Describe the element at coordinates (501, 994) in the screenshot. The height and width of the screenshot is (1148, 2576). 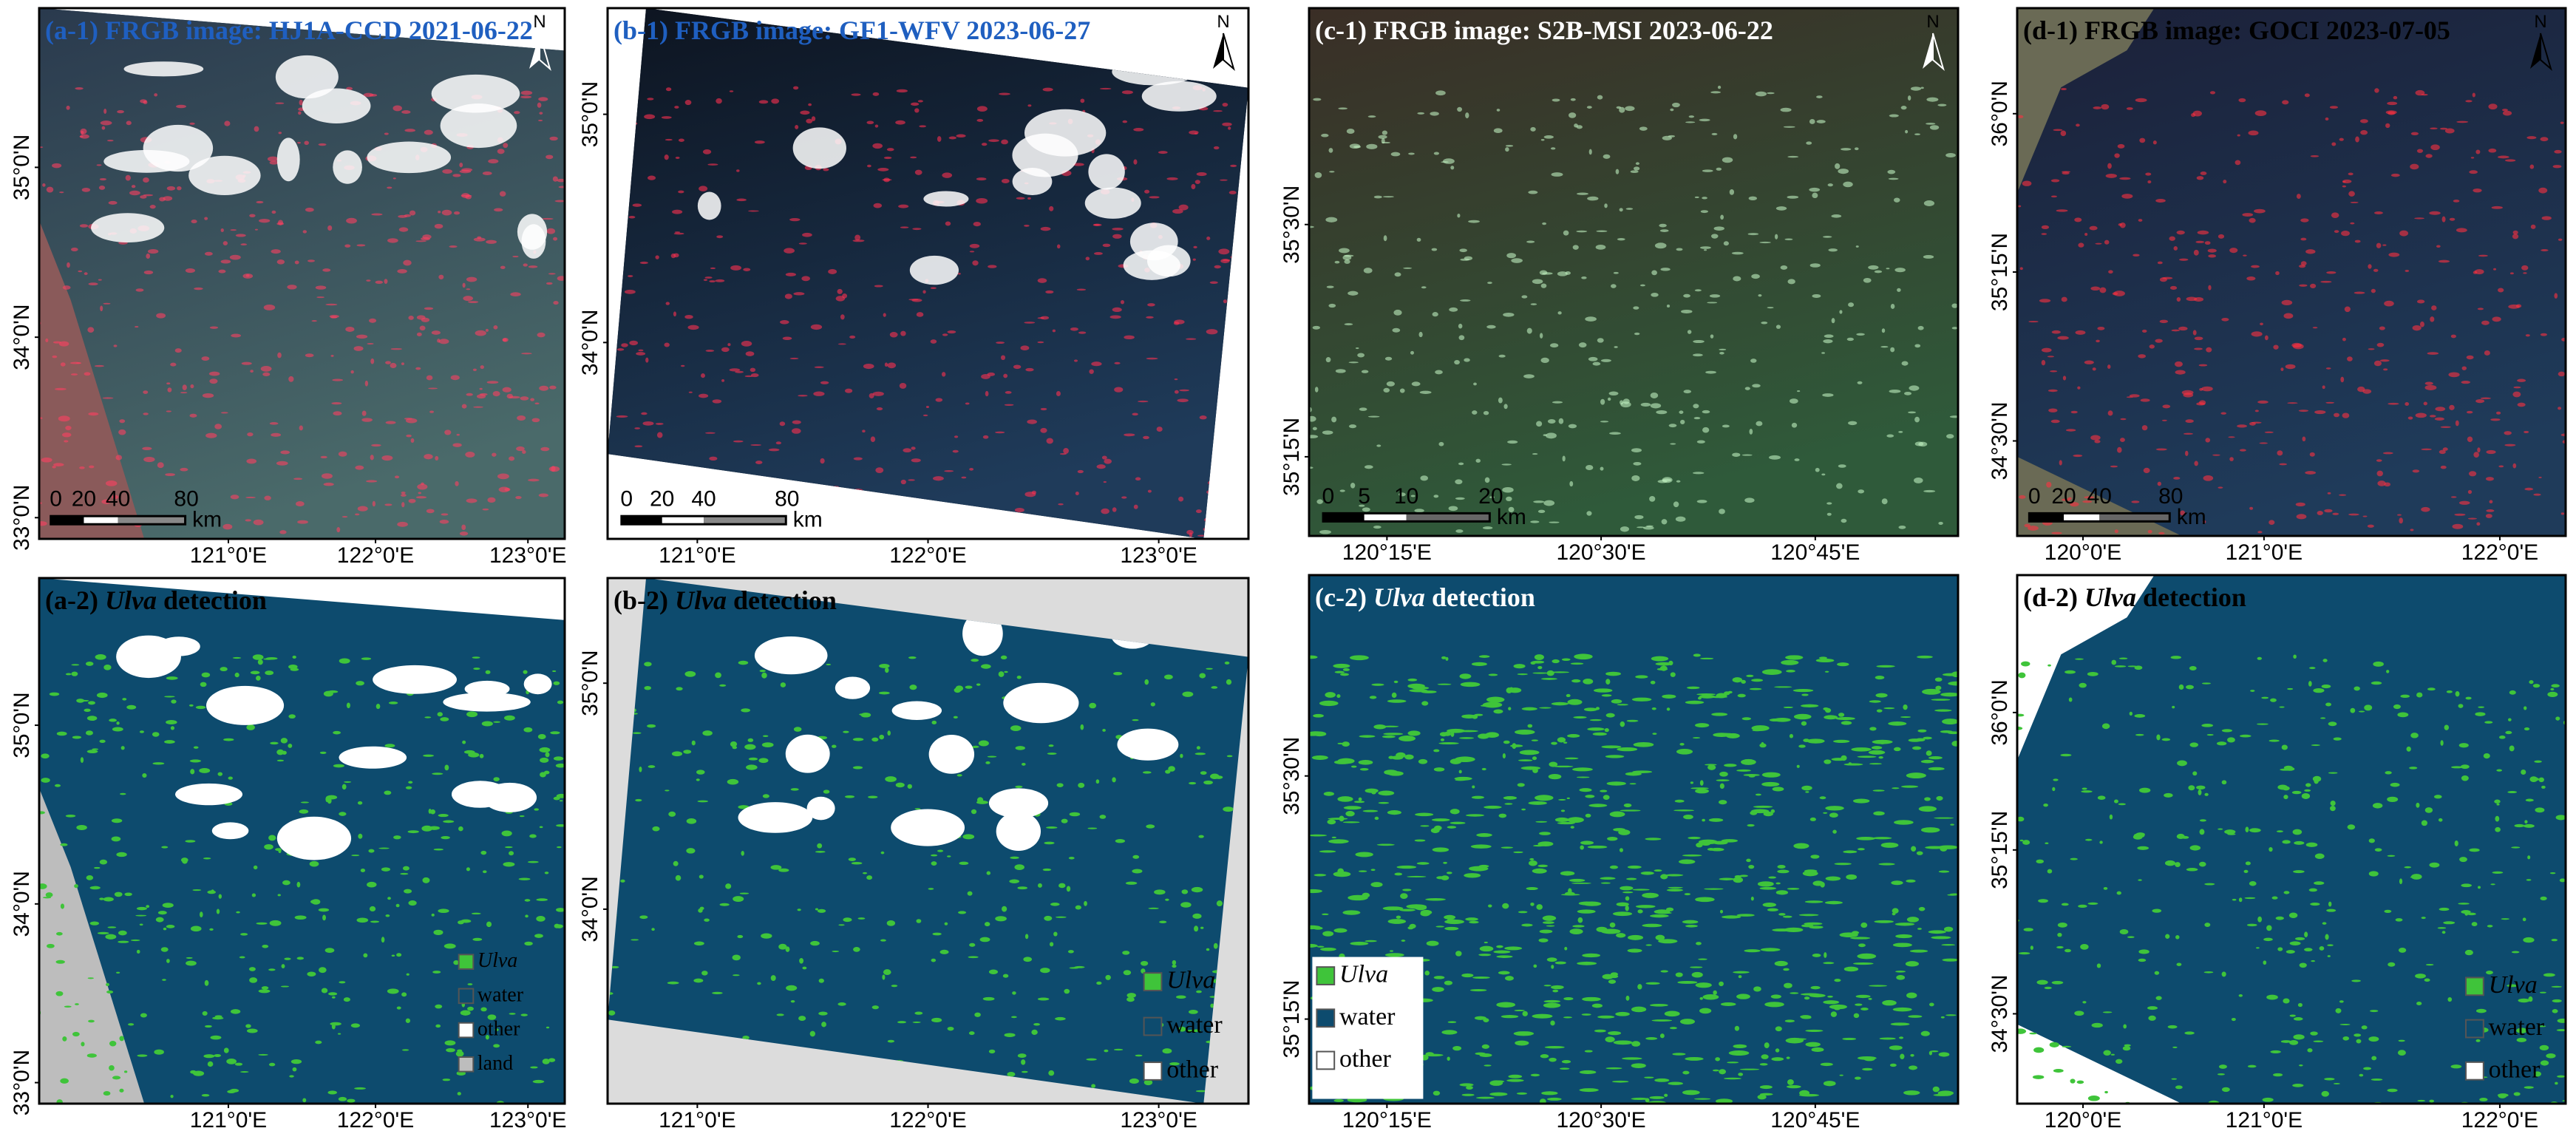
I see `legend-label: water` at that location.